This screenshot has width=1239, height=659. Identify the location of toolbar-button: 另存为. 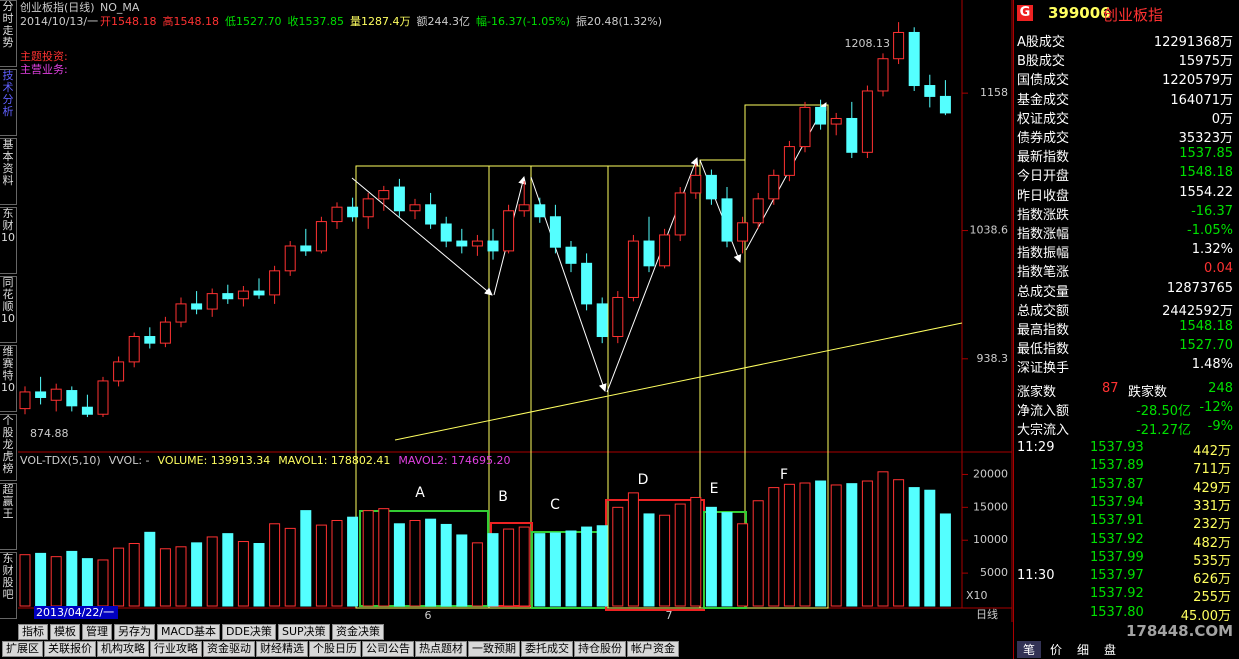
(134, 632).